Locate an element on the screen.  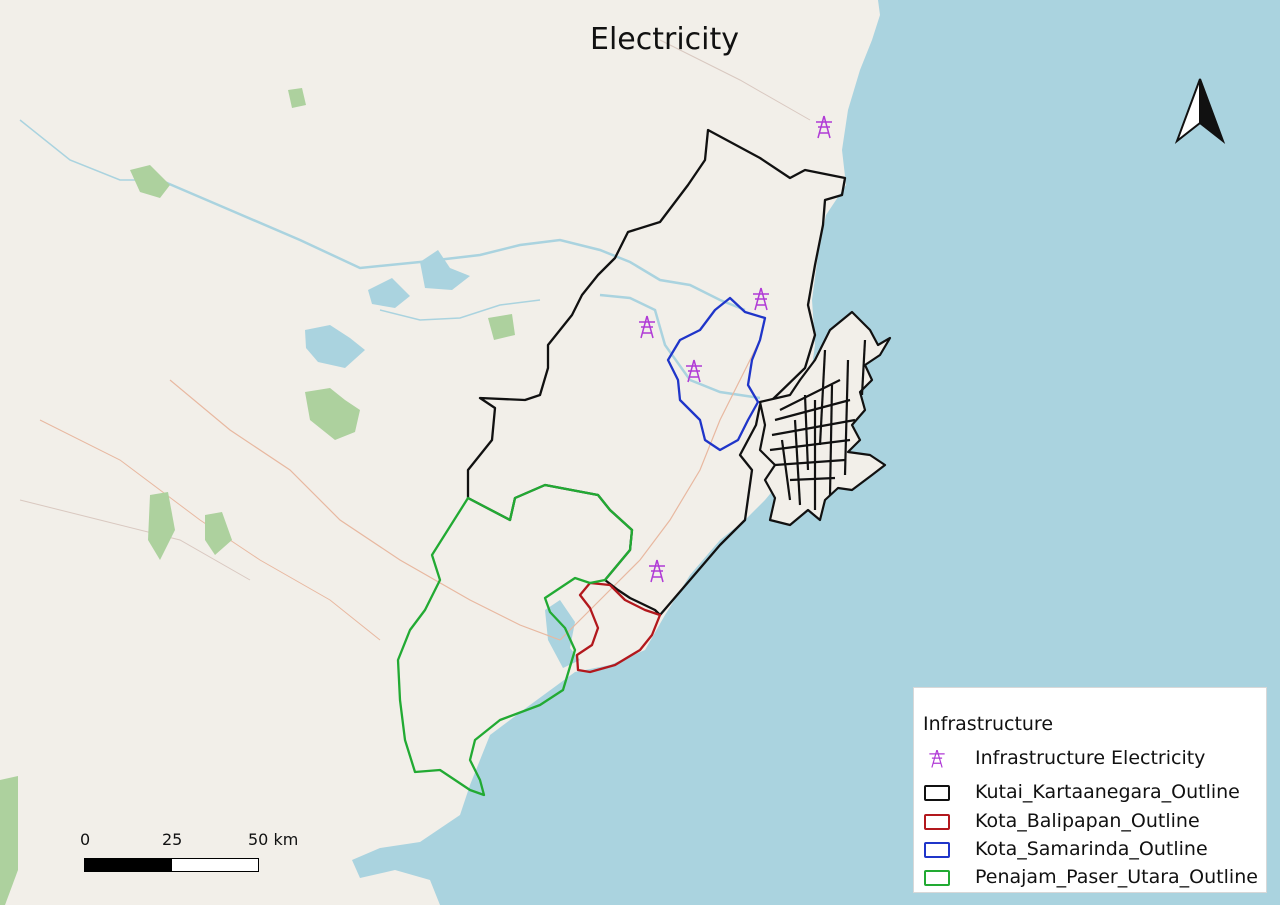
scale-segment-light is located at coordinates (215, 865).